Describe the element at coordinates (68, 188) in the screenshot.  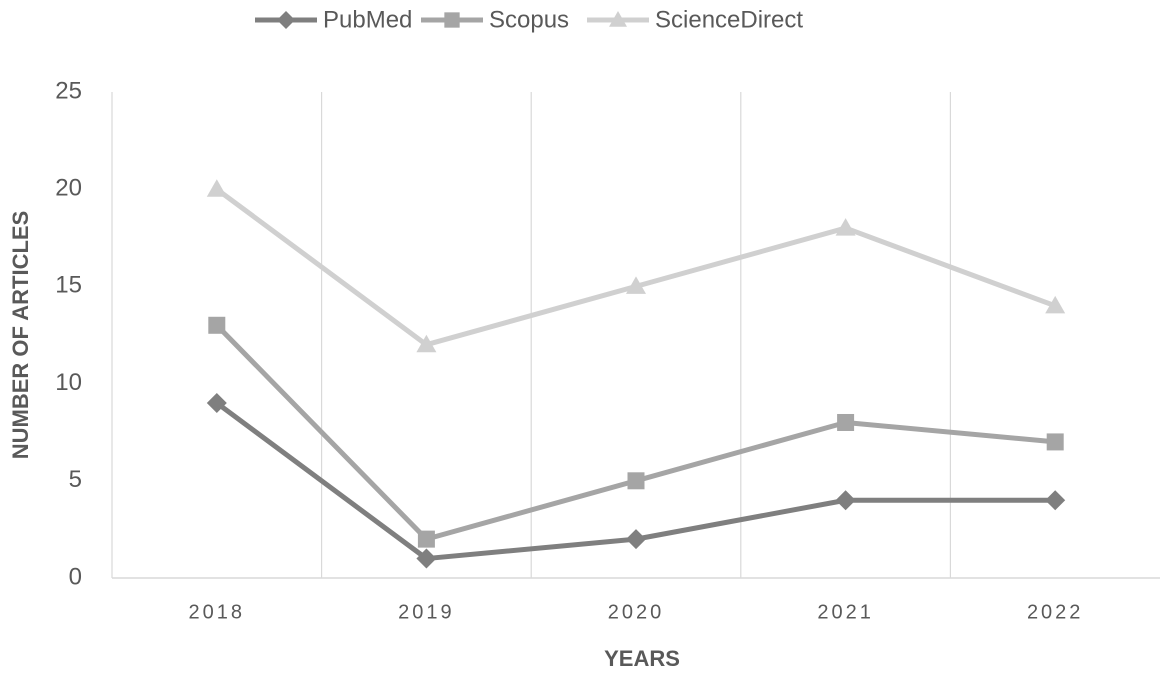
I see `y-tick-label: 20` at that location.